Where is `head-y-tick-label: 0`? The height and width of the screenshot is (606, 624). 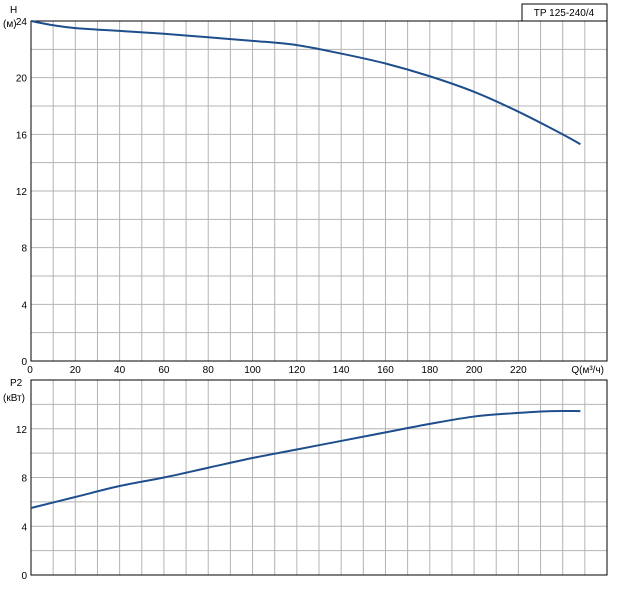
head-y-tick-label: 0 is located at coordinates (24, 362).